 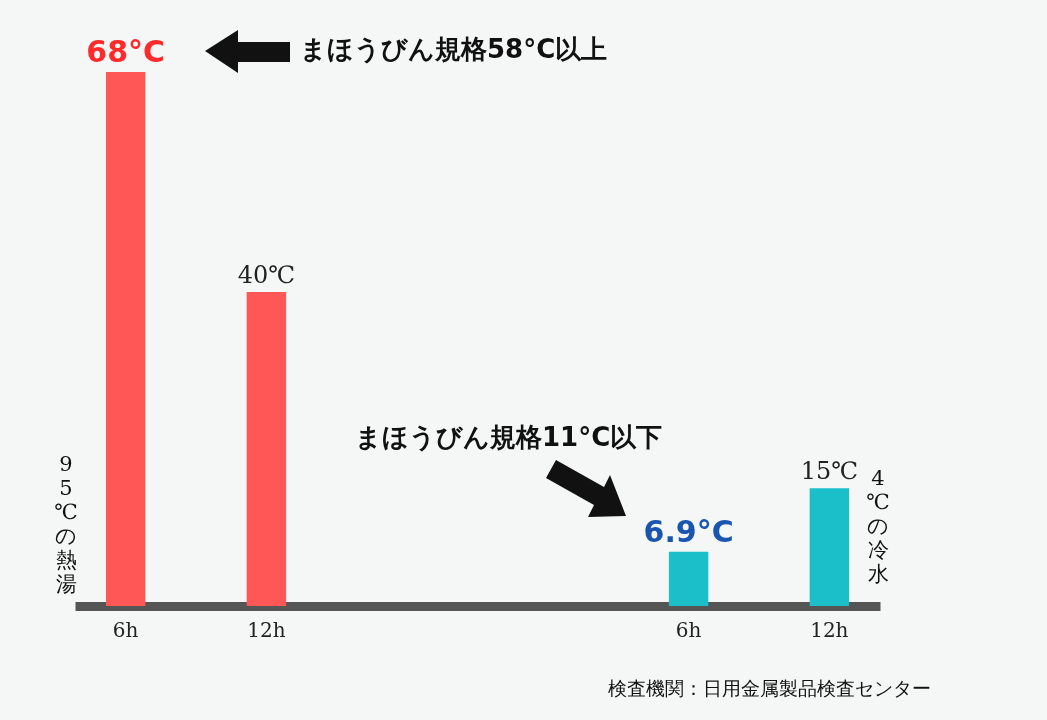 I want to click on text: まほうびん規格58°C以上, so click(x=454, y=49).